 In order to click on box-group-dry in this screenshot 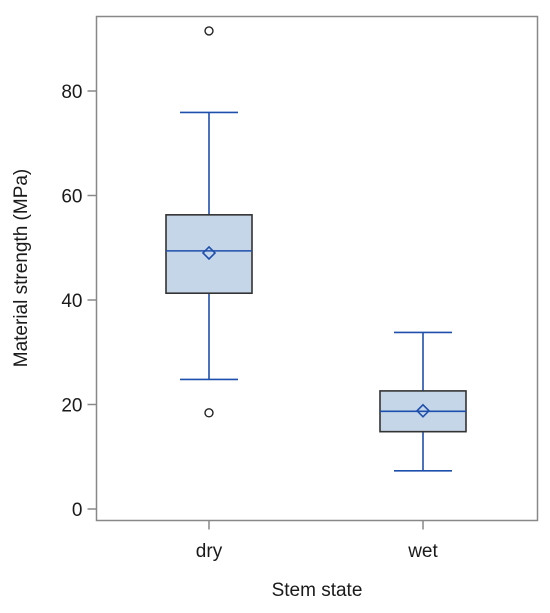, I will do `click(209, 222)`.